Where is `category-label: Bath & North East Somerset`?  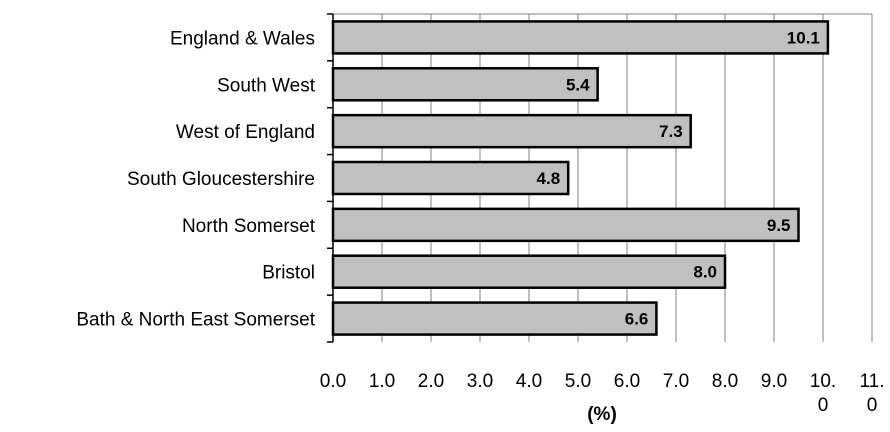 category-label: Bath & North East Somerset is located at coordinates (195, 320).